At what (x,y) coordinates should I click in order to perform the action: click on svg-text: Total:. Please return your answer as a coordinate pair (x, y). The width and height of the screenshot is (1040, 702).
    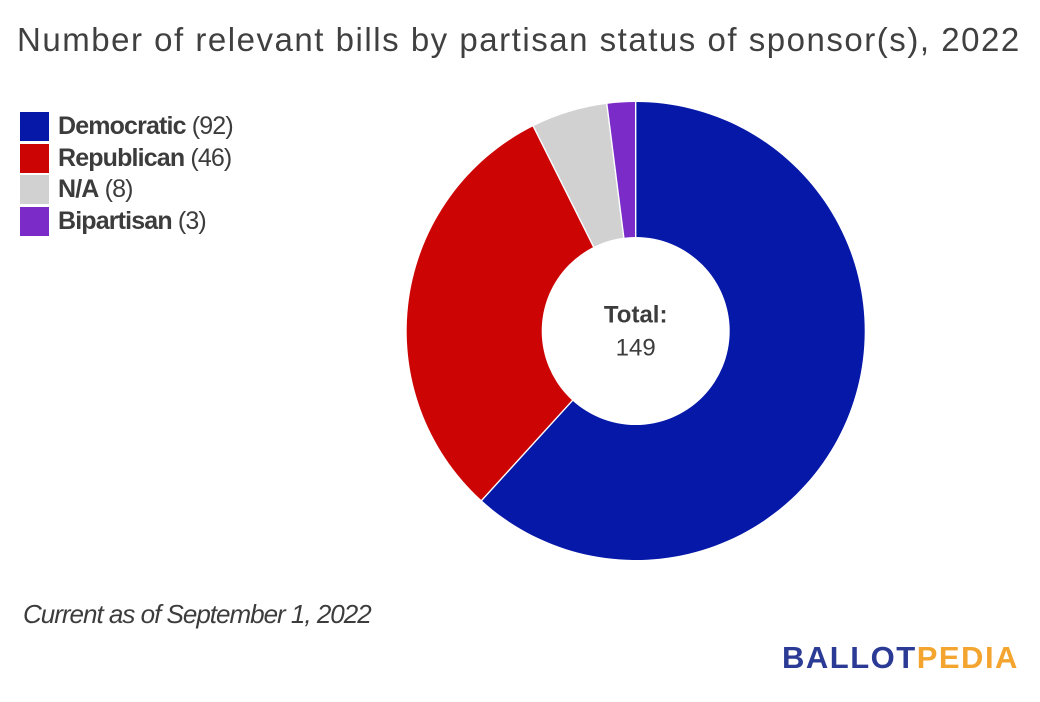
    Looking at the image, I should click on (636, 314).